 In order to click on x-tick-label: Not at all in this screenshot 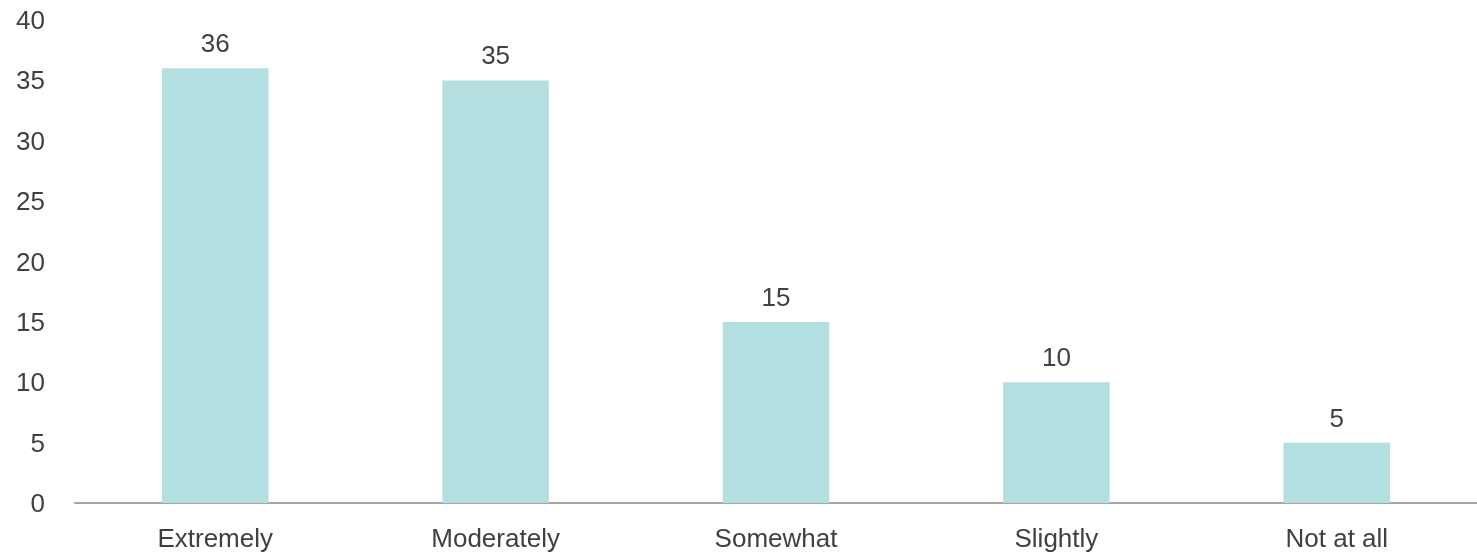, I will do `click(1337, 538)`.